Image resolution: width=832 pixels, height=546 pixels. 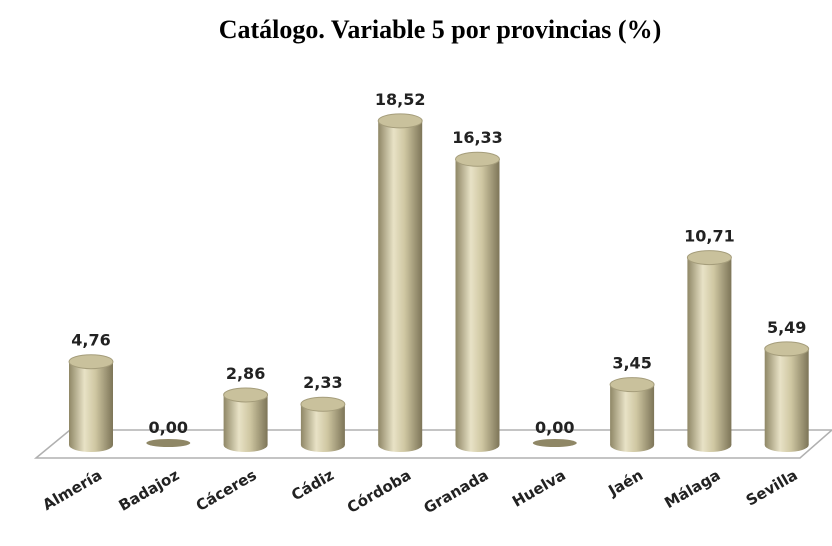 I want to click on x-tick-label: Granada, so click(x=456, y=491).